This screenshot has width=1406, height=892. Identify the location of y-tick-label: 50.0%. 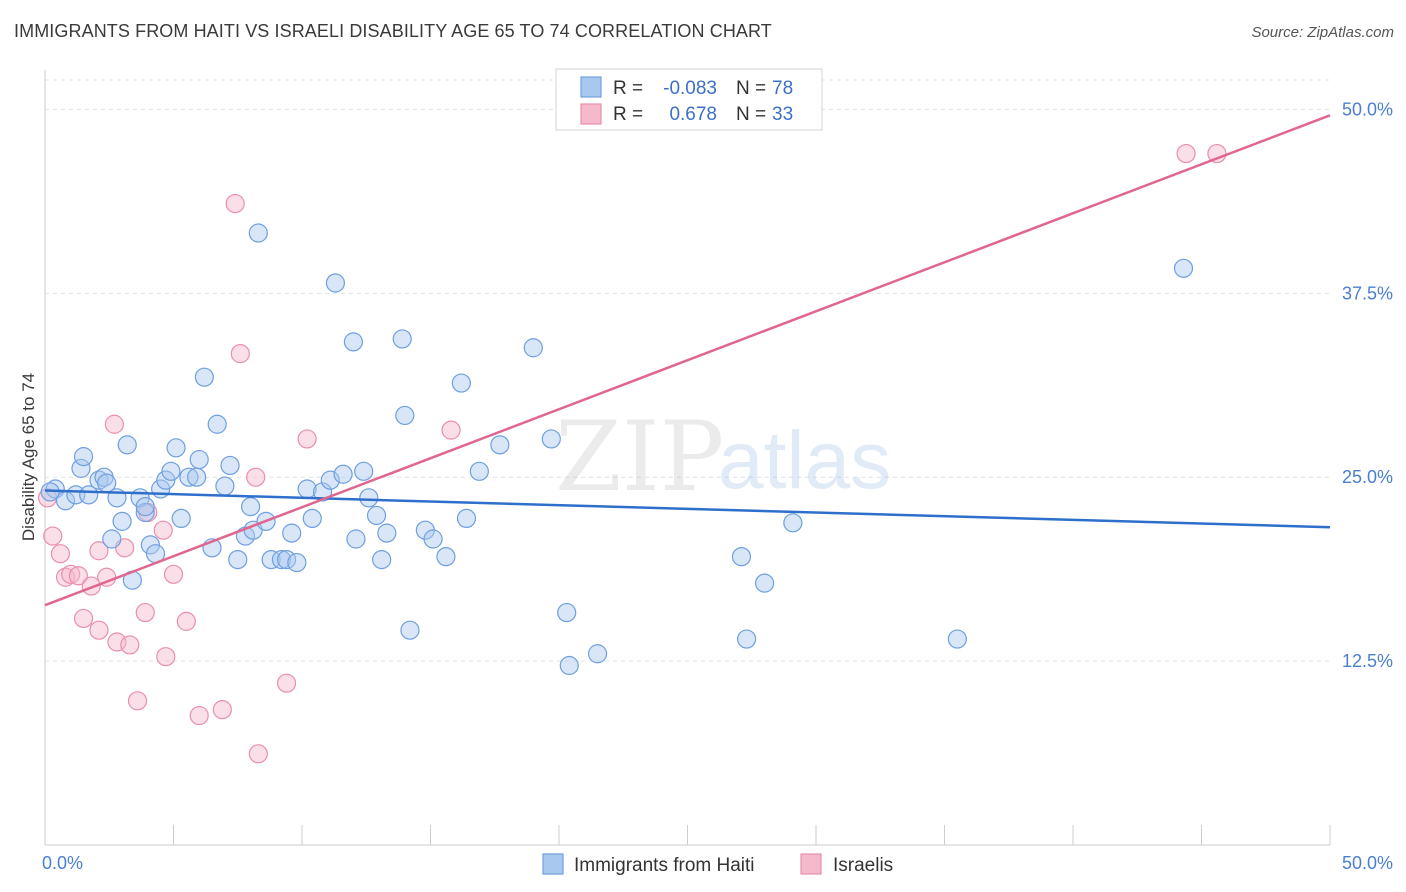
(1367, 109).